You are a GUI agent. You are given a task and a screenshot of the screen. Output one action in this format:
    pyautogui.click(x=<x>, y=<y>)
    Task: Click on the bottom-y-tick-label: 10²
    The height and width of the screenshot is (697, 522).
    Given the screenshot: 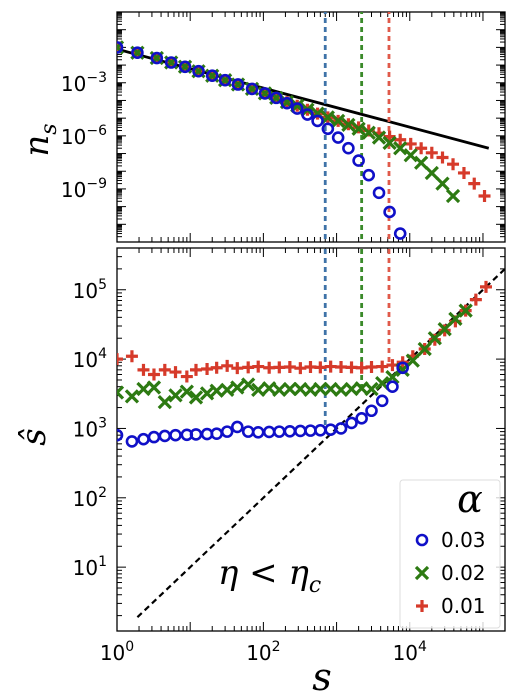 What is the action you would take?
    pyautogui.click(x=90, y=498)
    